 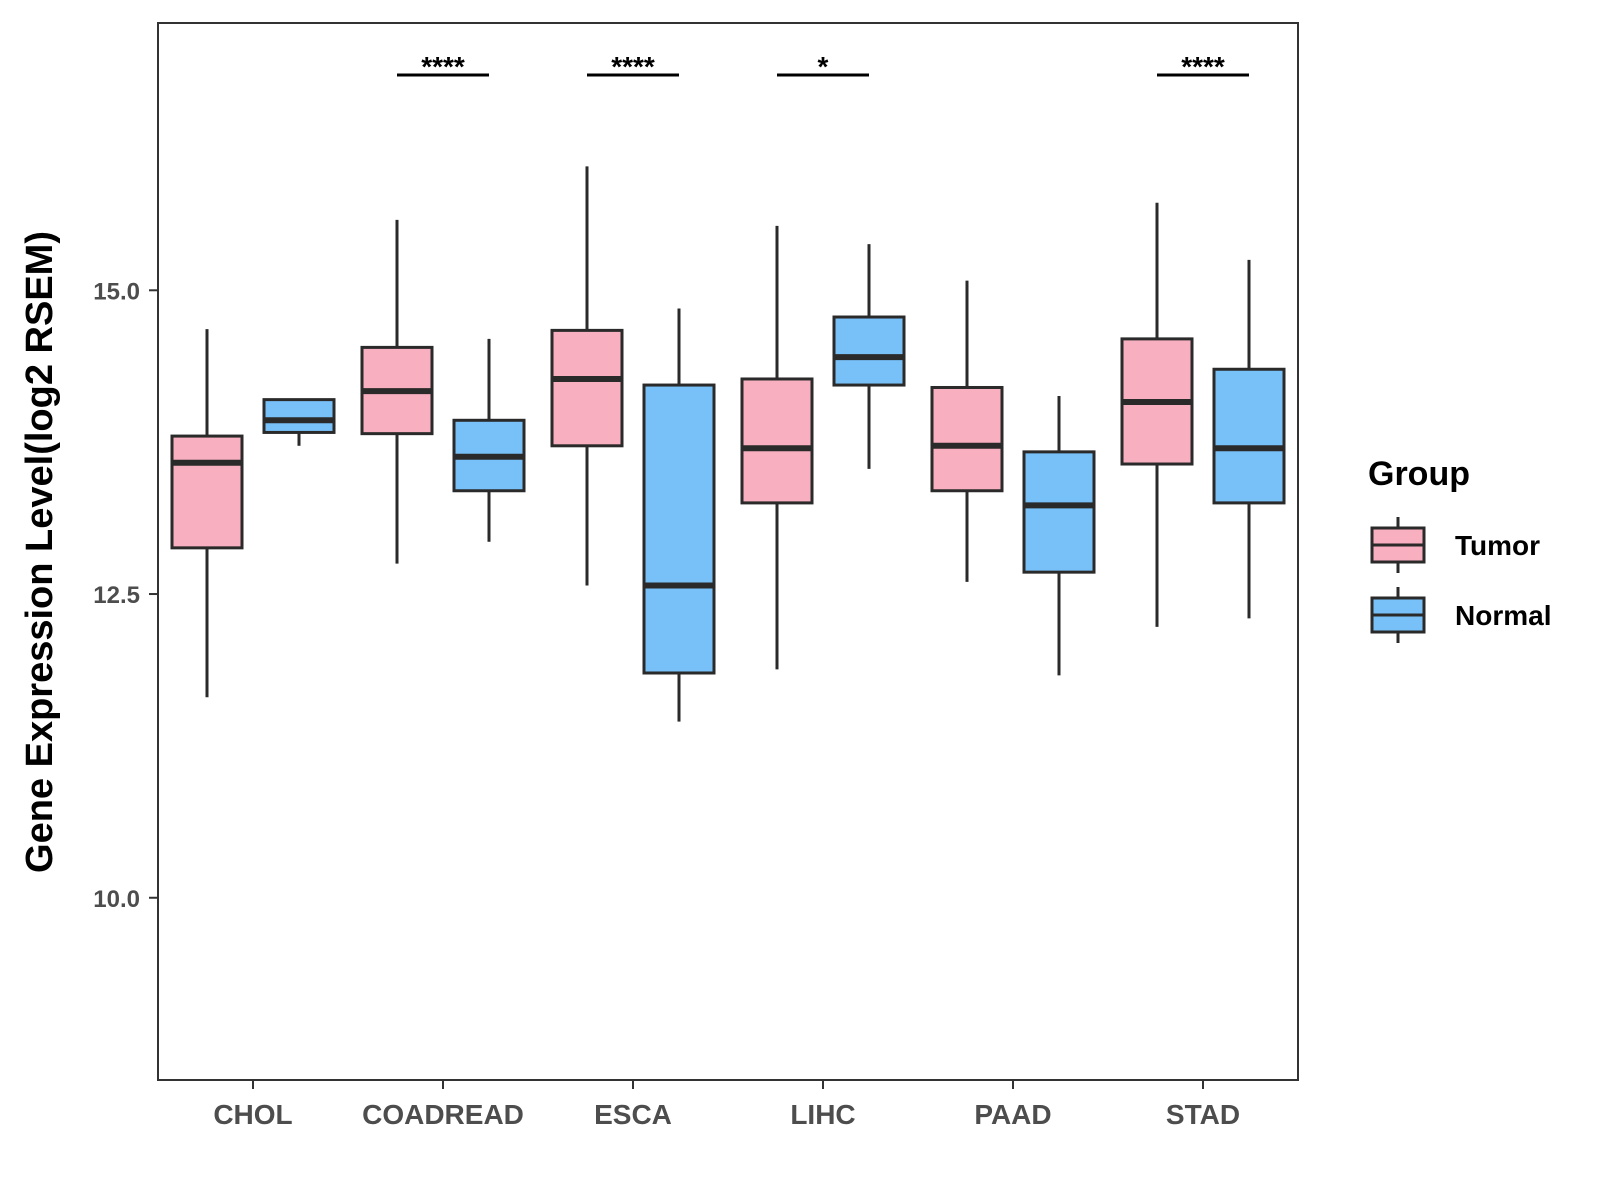 I want to click on significance-label: *, so click(x=823, y=66).